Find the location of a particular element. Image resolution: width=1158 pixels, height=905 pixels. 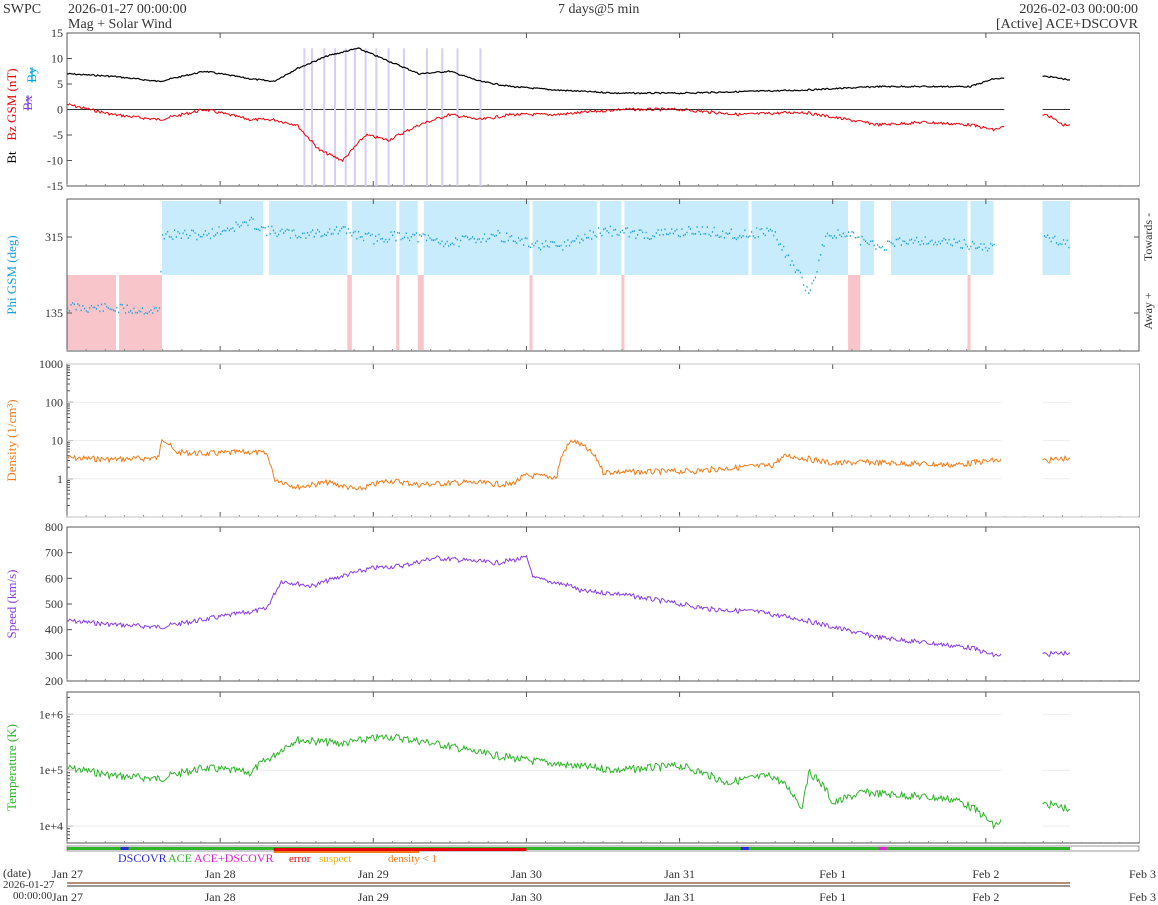

phi-ylabel-group: Phi GSM (deg) is located at coordinates (11, 274).